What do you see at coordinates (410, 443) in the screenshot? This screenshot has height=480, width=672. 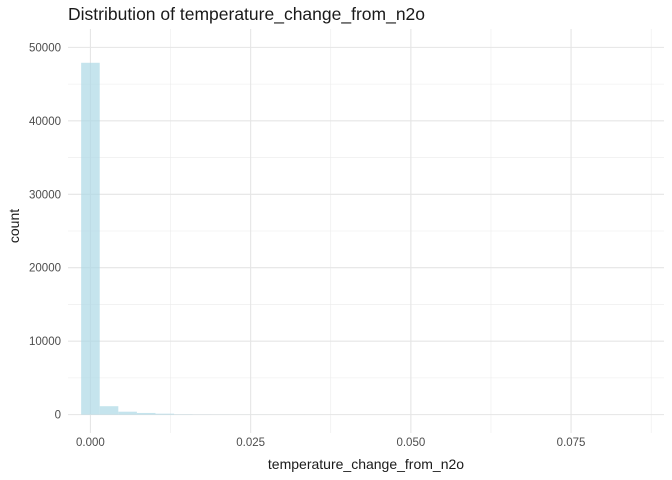 I see `x-tick-label: 0.050` at bounding box center [410, 443].